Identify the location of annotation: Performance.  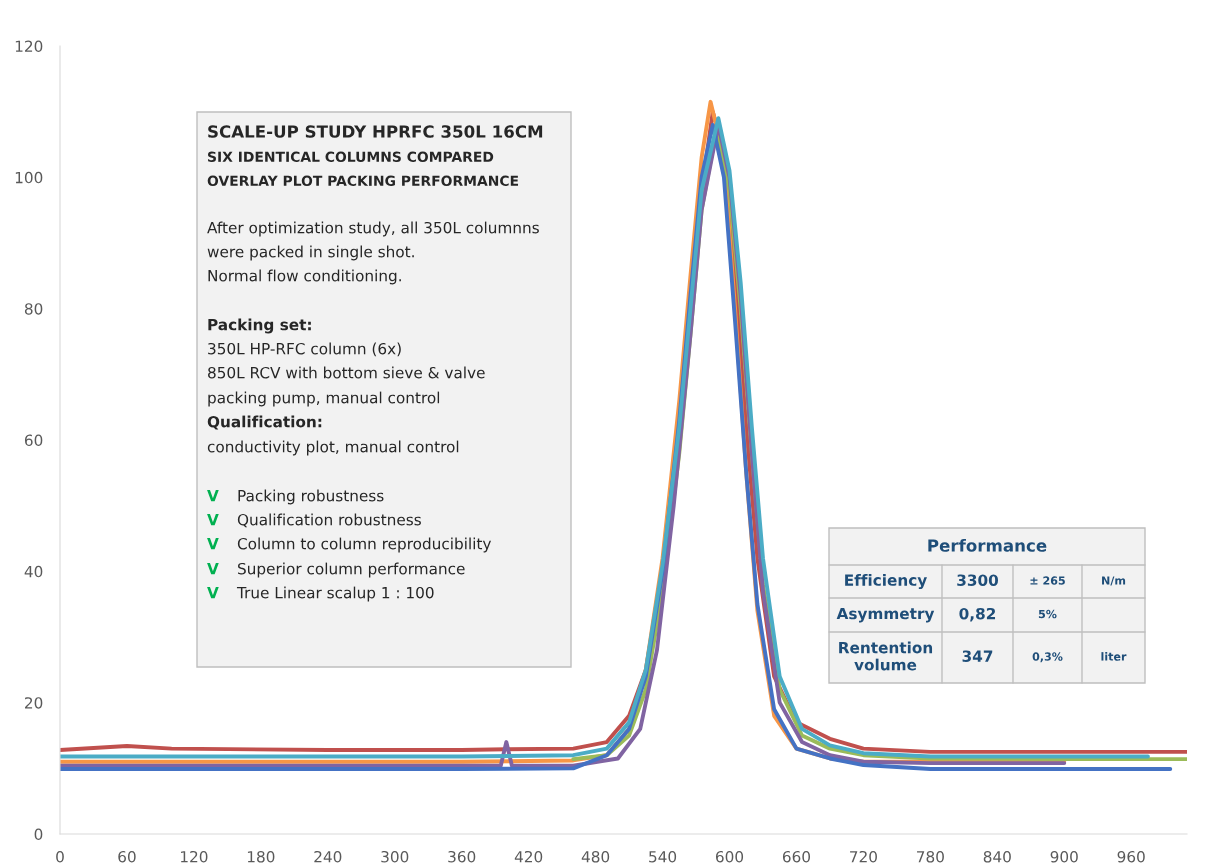
(987, 545).